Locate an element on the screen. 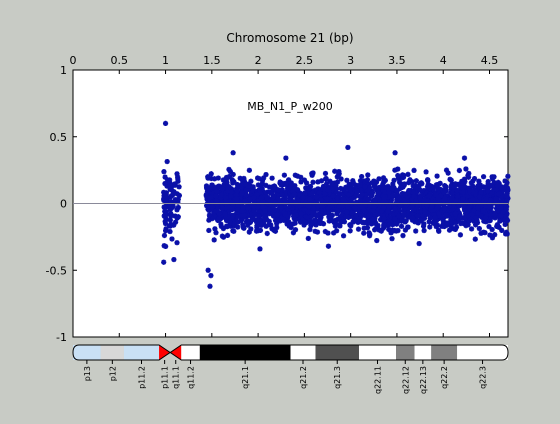 The width and height of the screenshot is (560, 424). ideogram-band-label: q22.12 is located at coordinates (405, 380).